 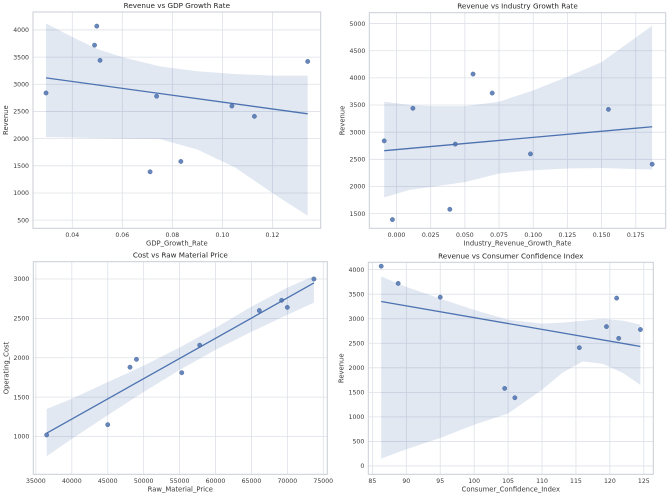 What do you see at coordinates (358, 24) in the screenshot?
I see `y-tick-label: 5000` at bounding box center [358, 24].